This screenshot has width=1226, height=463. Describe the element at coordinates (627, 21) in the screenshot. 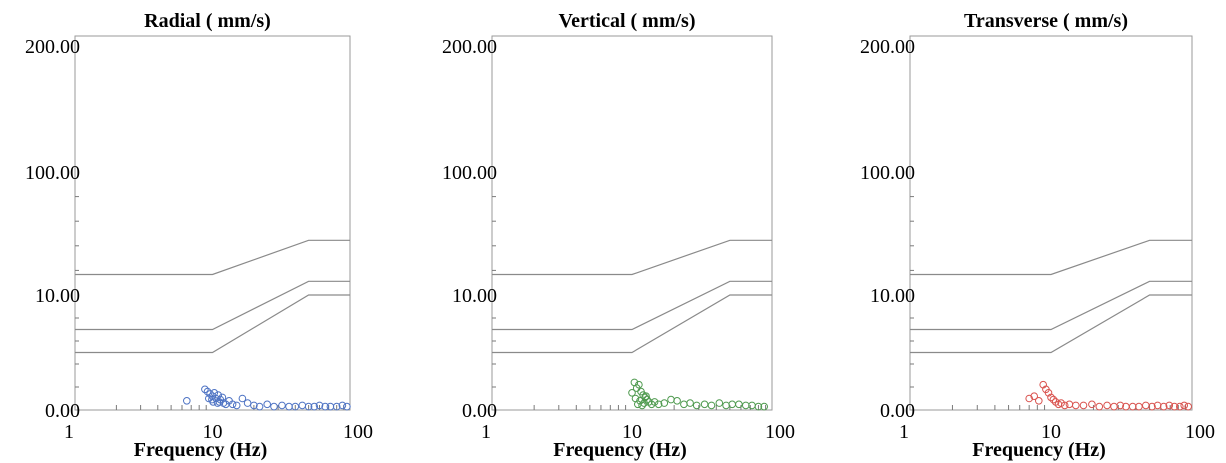

I see `chart-title: Vertical ( mm/s)` at that location.